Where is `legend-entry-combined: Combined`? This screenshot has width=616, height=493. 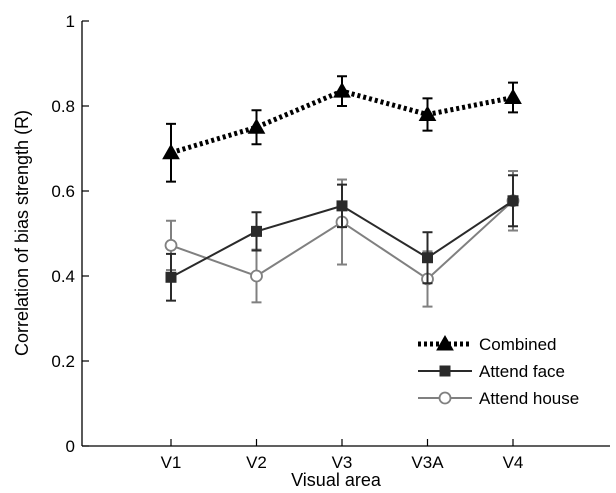
legend-entry-combined: Combined is located at coordinates (487, 344).